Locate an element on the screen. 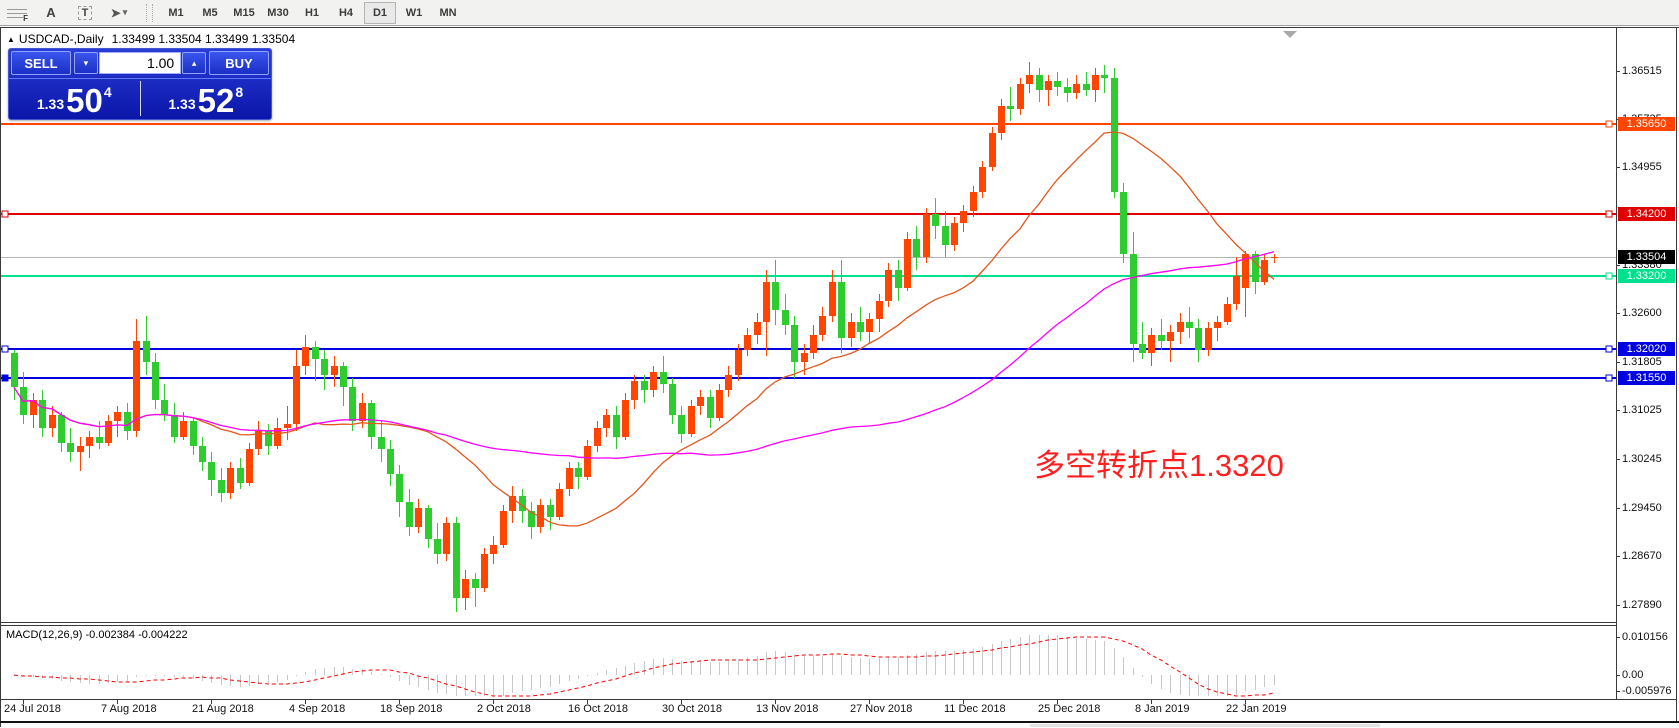 This screenshot has width=1679, height=728. divider is located at coordinates (839, 25).